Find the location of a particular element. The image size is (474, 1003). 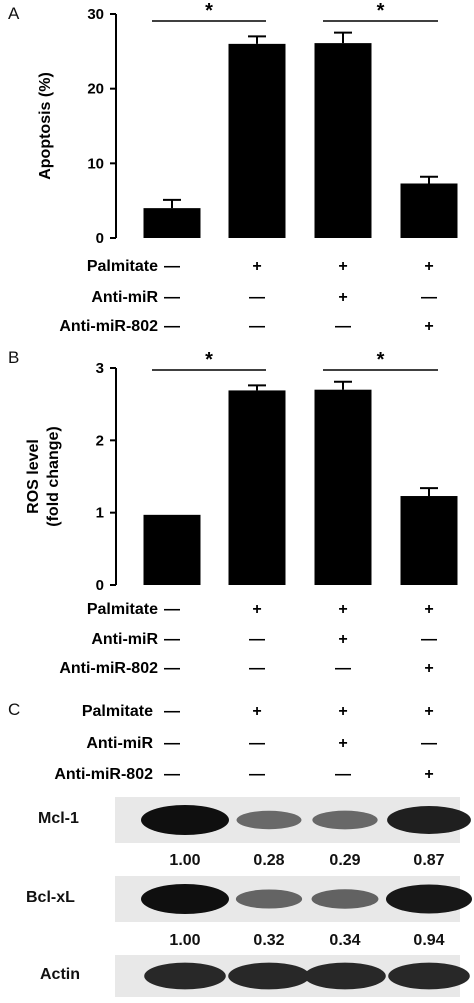

a-ytick-label-0: 0 is located at coordinates (100, 238).